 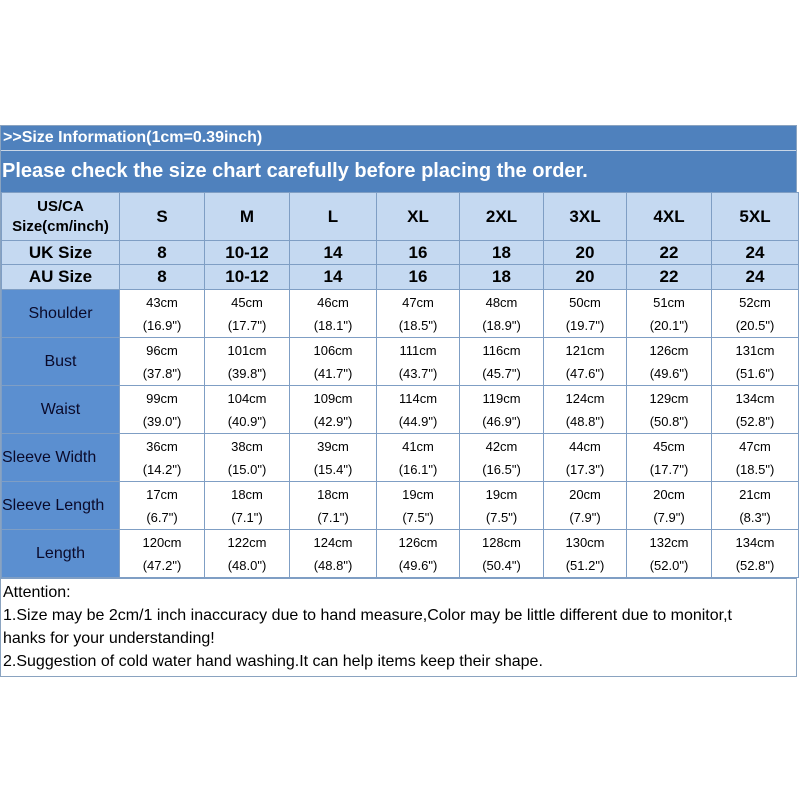 What do you see at coordinates (418, 505) in the screenshot?
I see `measurement-cell: 19cm (7.5")` at bounding box center [418, 505].